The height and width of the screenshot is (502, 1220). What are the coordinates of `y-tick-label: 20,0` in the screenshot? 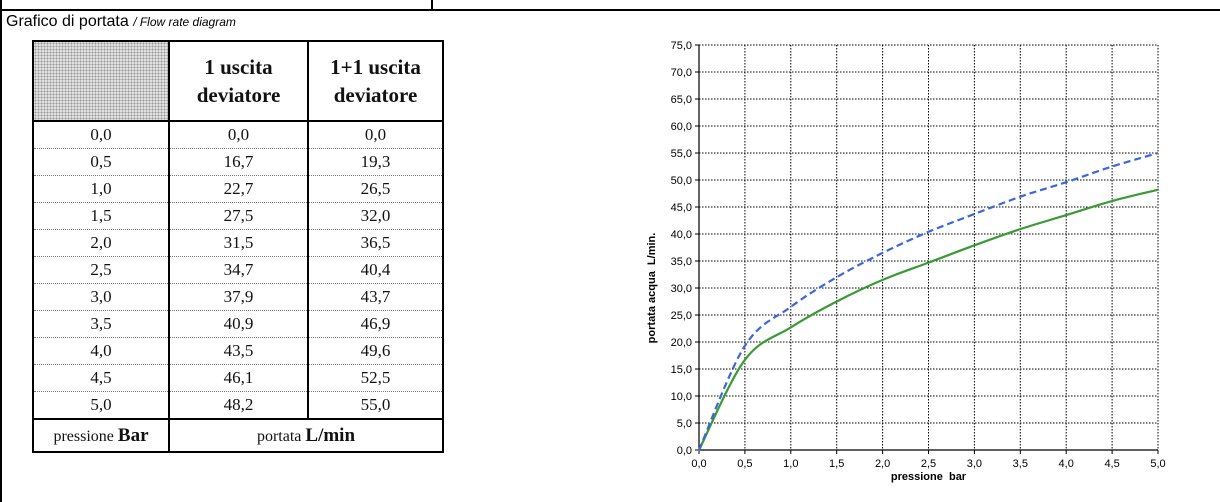 It's located at (681, 343).